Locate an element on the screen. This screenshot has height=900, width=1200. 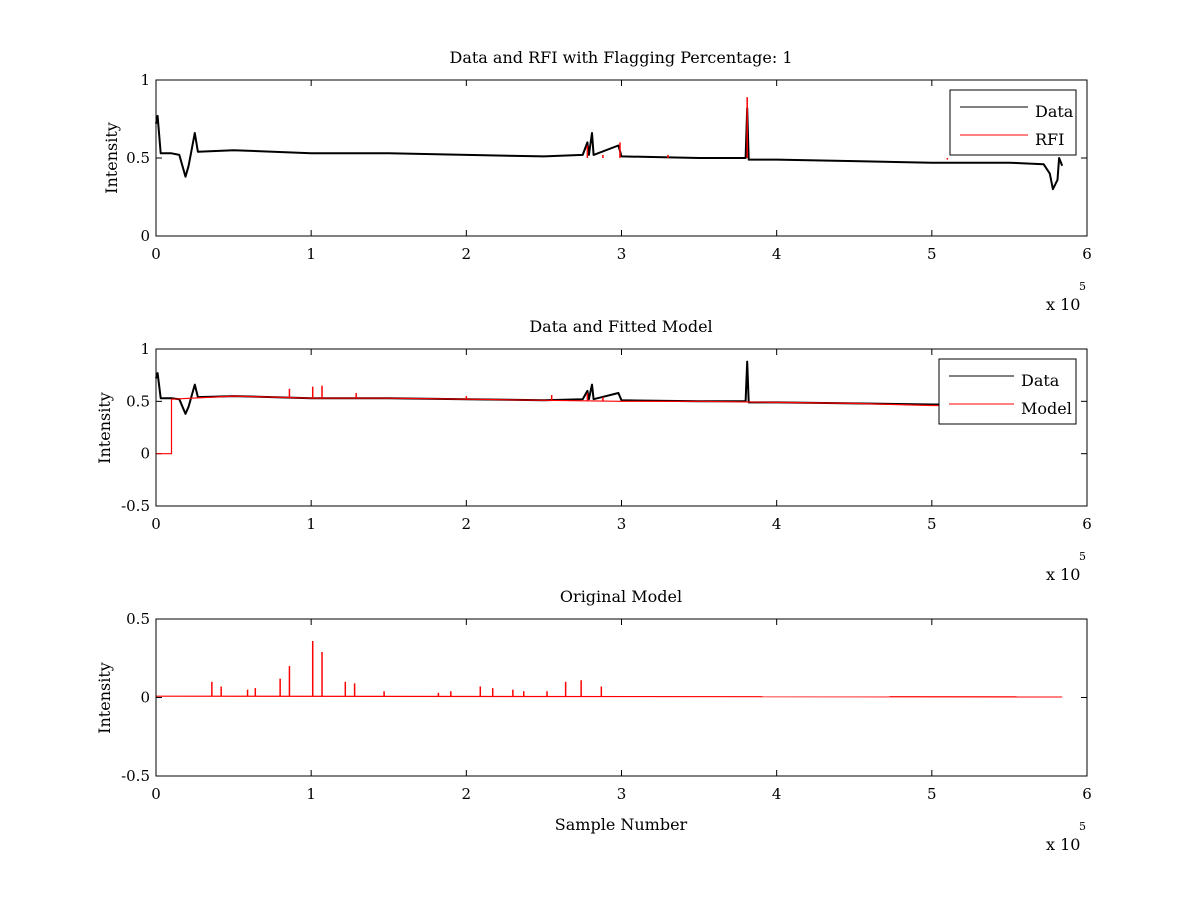
panel-title: Data and Fitted Model is located at coordinates (620, 326).